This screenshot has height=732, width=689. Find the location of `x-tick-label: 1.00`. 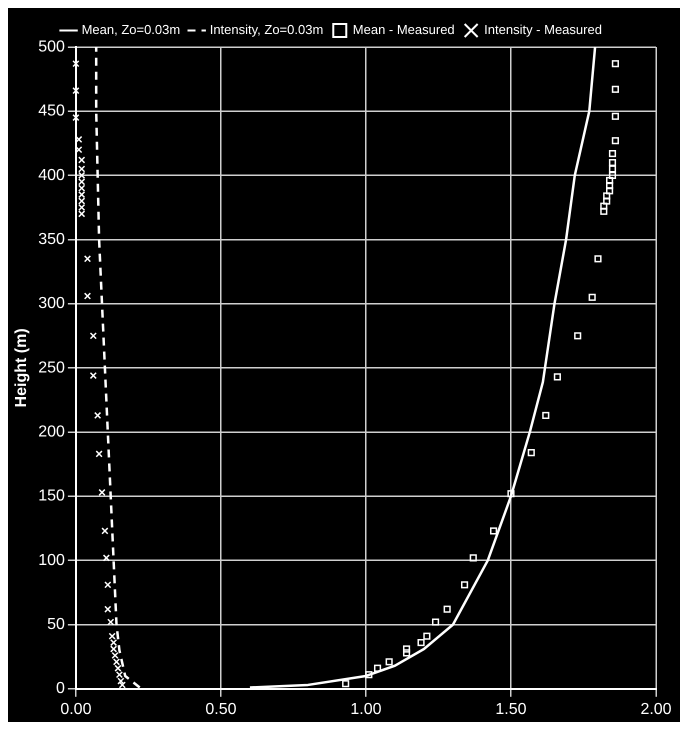

x-tick-label: 1.00 is located at coordinates (366, 709).